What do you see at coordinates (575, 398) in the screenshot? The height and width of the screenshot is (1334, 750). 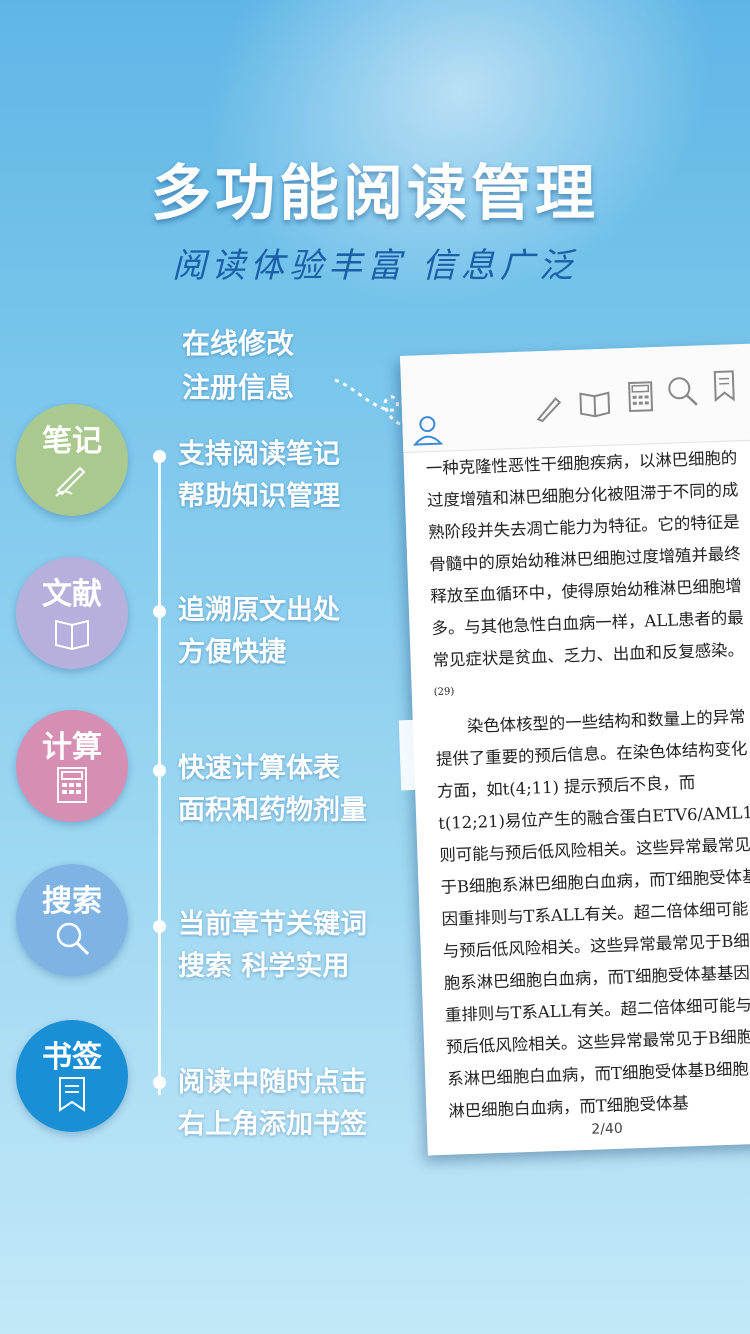 I see `reader-toolbar` at bounding box center [575, 398].